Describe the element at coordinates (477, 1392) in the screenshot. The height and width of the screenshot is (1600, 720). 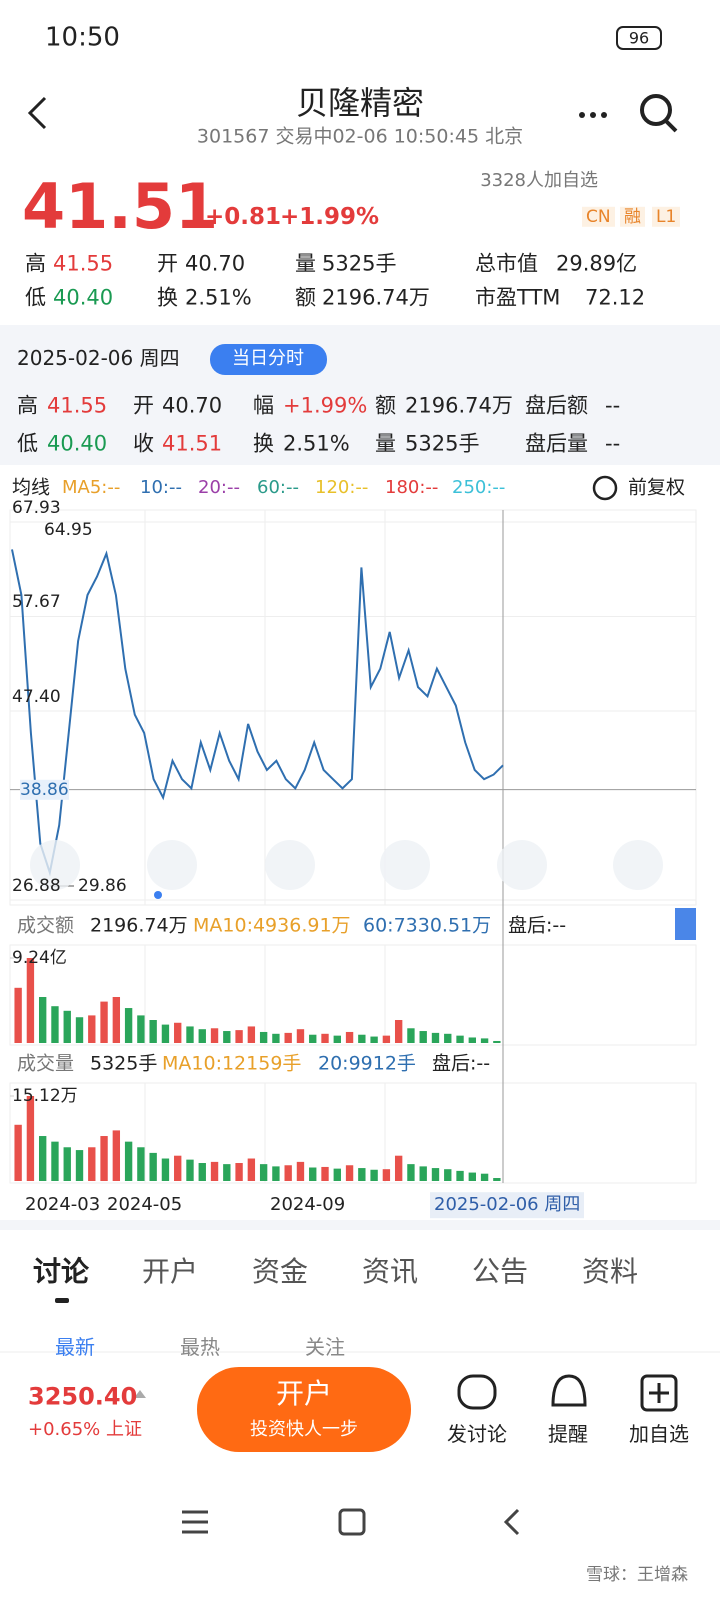
I see `post-icon` at that location.